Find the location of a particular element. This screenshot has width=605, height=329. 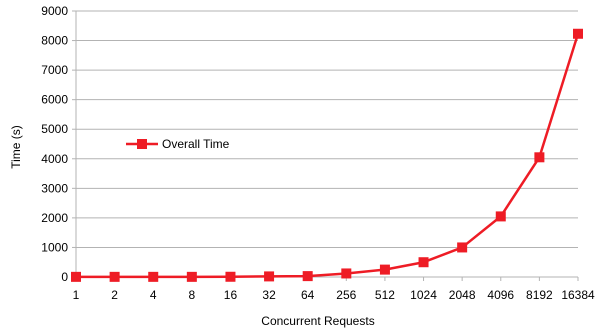

x-tick-label: 512 is located at coordinates (385, 295).